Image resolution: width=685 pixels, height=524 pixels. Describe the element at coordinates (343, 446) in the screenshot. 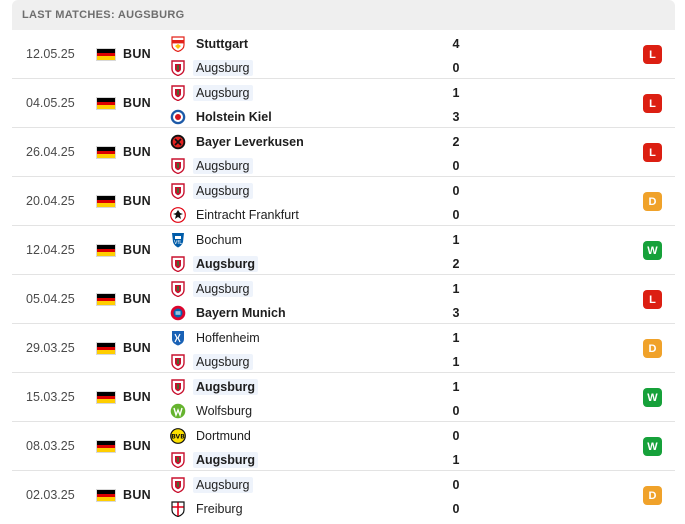

I see `match-row: 08.03.25 BUN BVB Dortmund Augsburg 0 1 W` at that location.